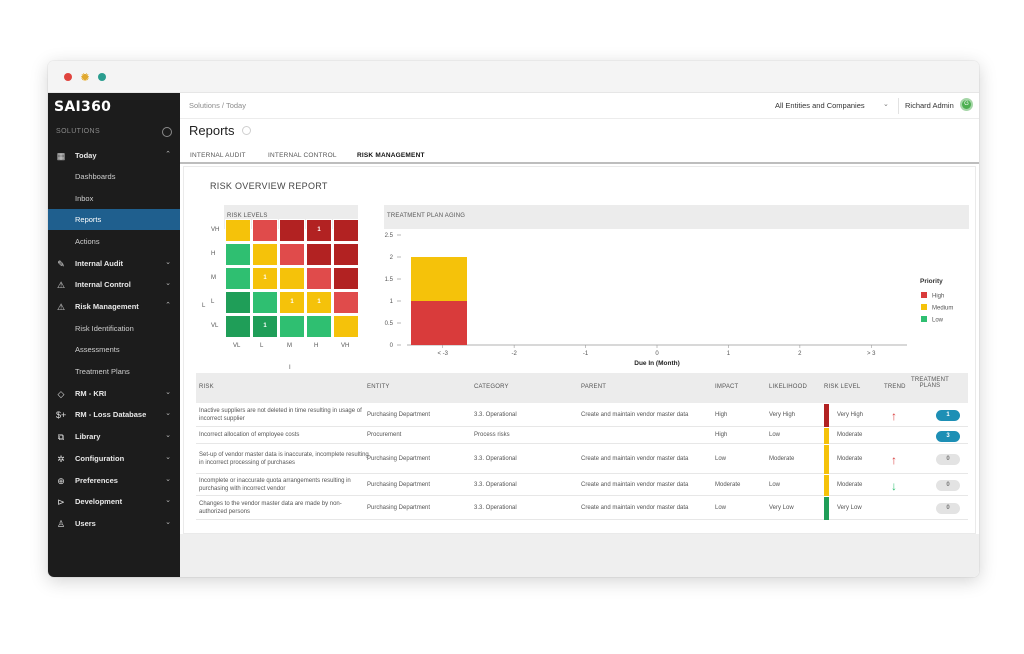 This screenshot has width=1024, height=654. What do you see at coordinates (218, 155) in the screenshot?
I see `tab-internal-audit: INTERNAL AUDIT` at bounding box center [218, 155].